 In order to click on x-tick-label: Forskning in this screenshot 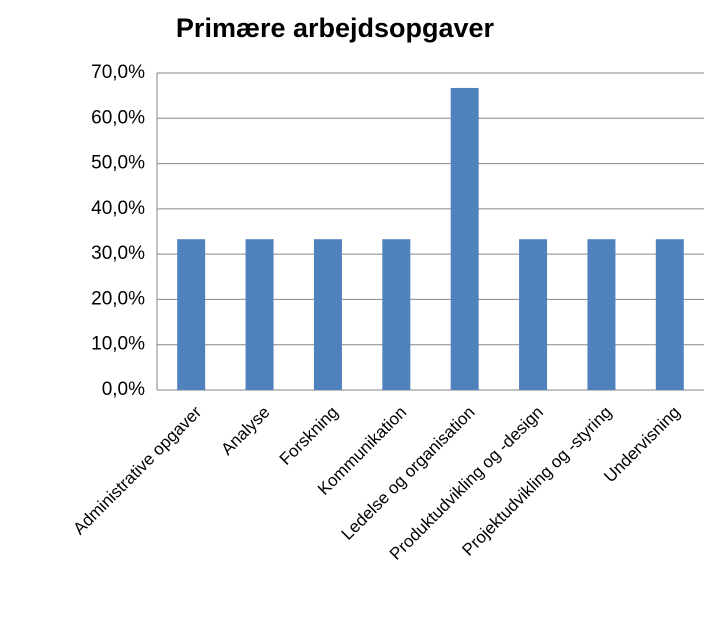, I will do `click(309, 436)`.